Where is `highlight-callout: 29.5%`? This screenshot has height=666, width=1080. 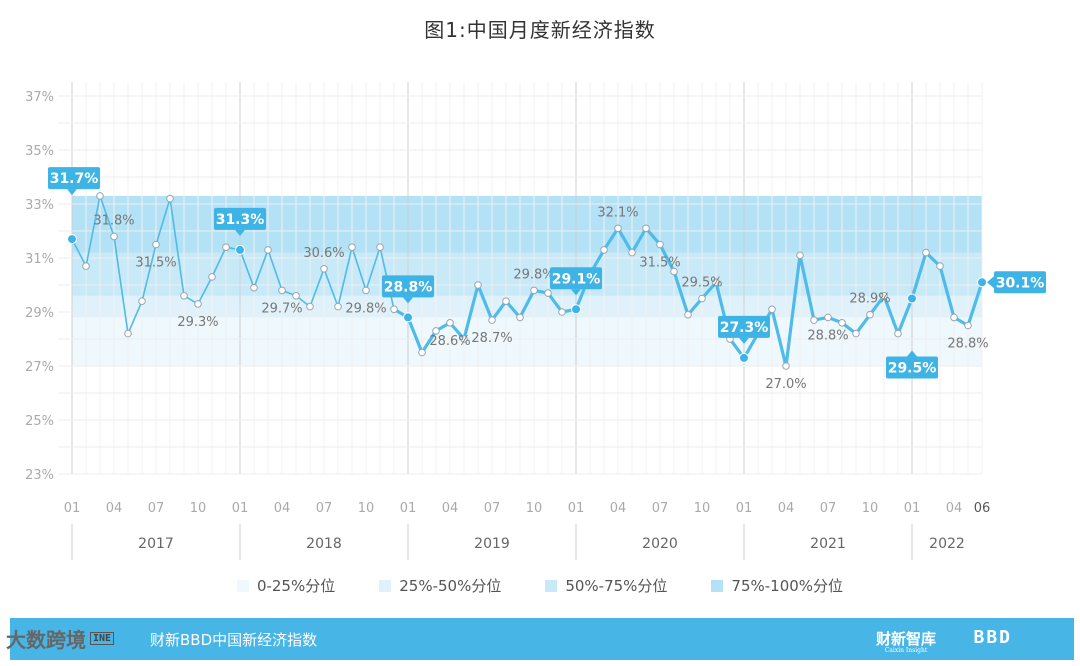
highlight-callout: 29.5% is located at coordinates (912, 364).